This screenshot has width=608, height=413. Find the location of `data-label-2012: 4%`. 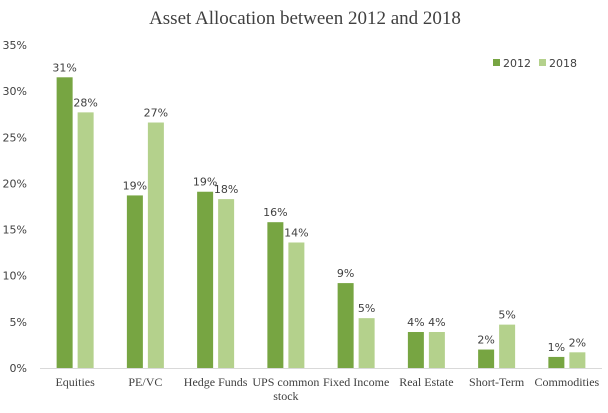

data-label-2012: 4% is located at coordinates (415, 322).